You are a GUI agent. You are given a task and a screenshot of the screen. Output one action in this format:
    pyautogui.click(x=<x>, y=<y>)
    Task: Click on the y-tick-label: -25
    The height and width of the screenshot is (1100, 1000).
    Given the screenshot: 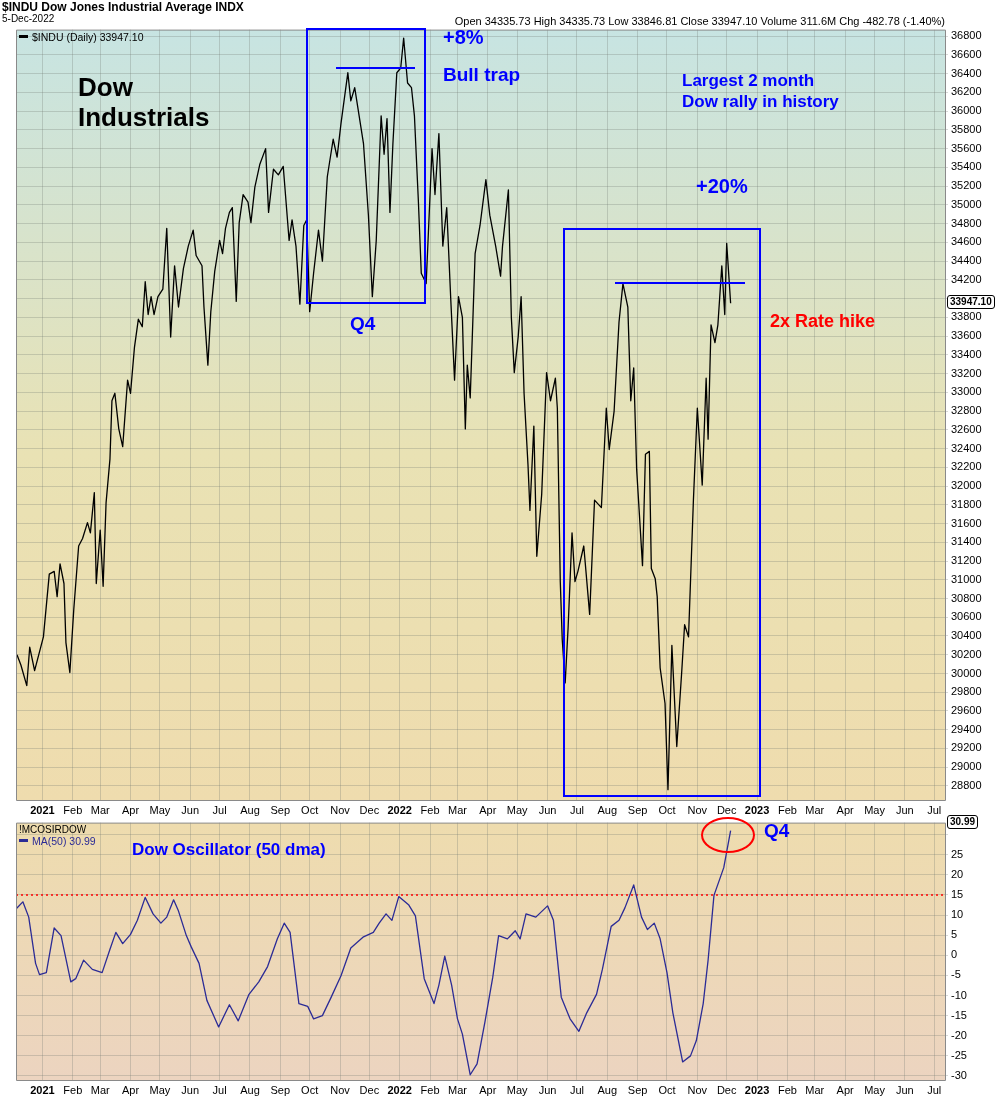 What is the action you would take?
    pyautogui.click(x=959, y=1054)
    